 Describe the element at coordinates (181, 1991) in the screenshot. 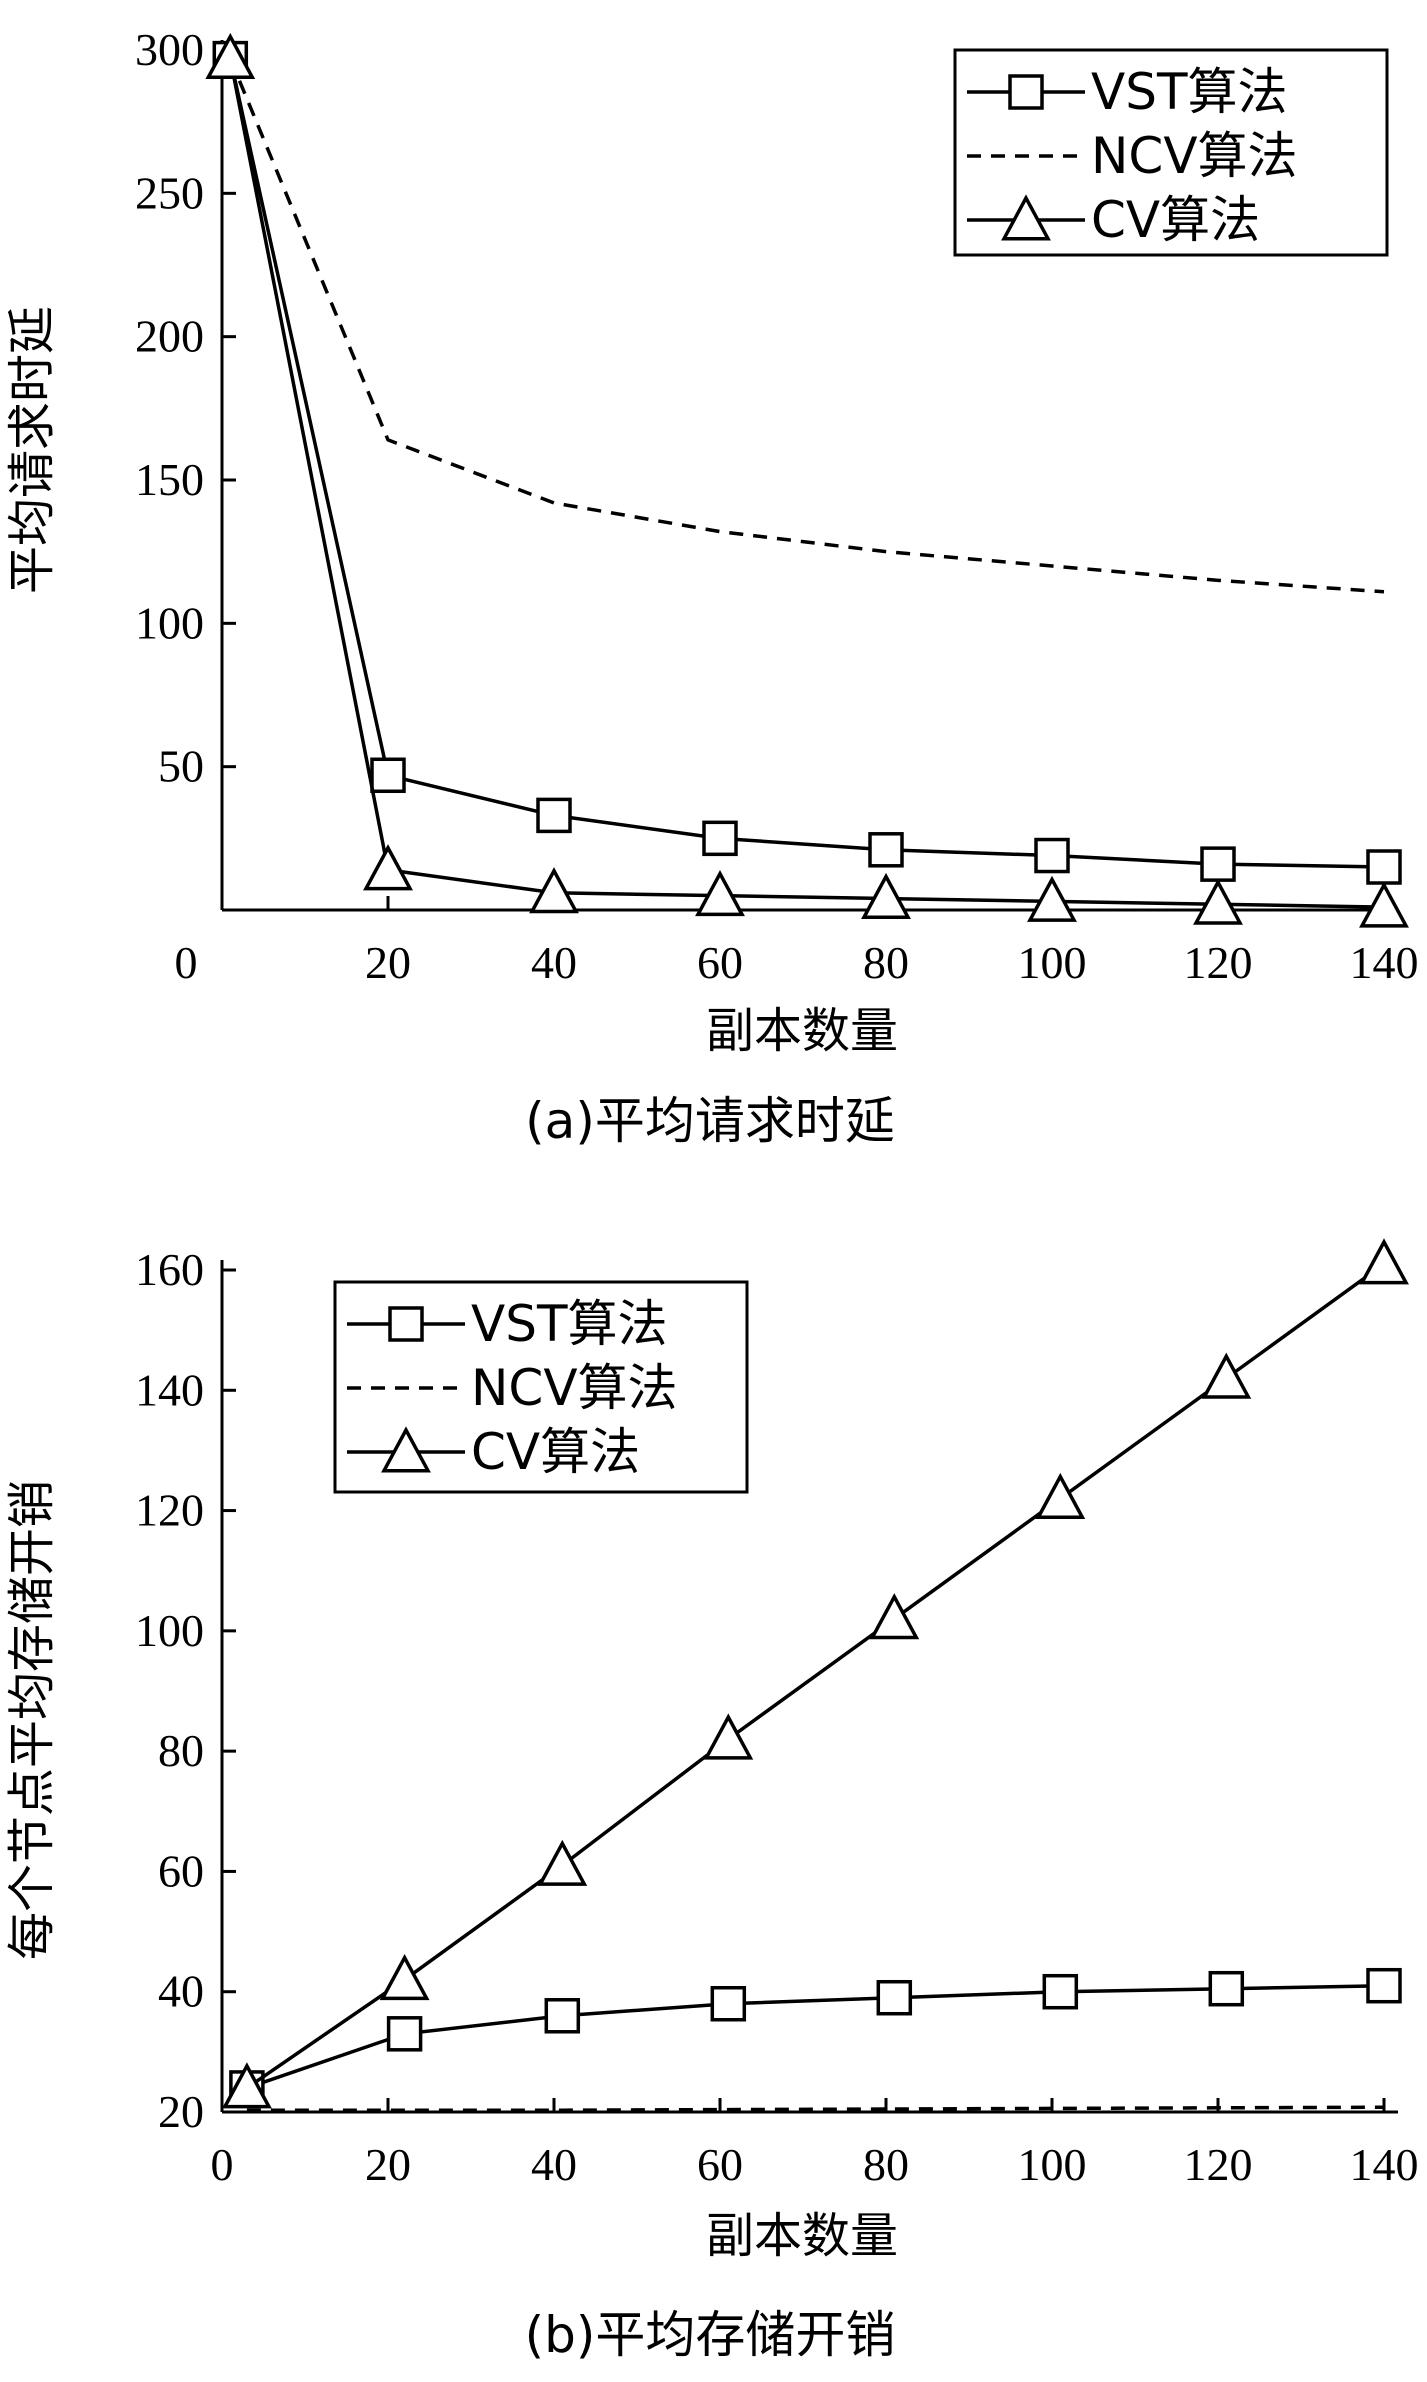

I see `chart-b-y-tick-label: 40` at that location.